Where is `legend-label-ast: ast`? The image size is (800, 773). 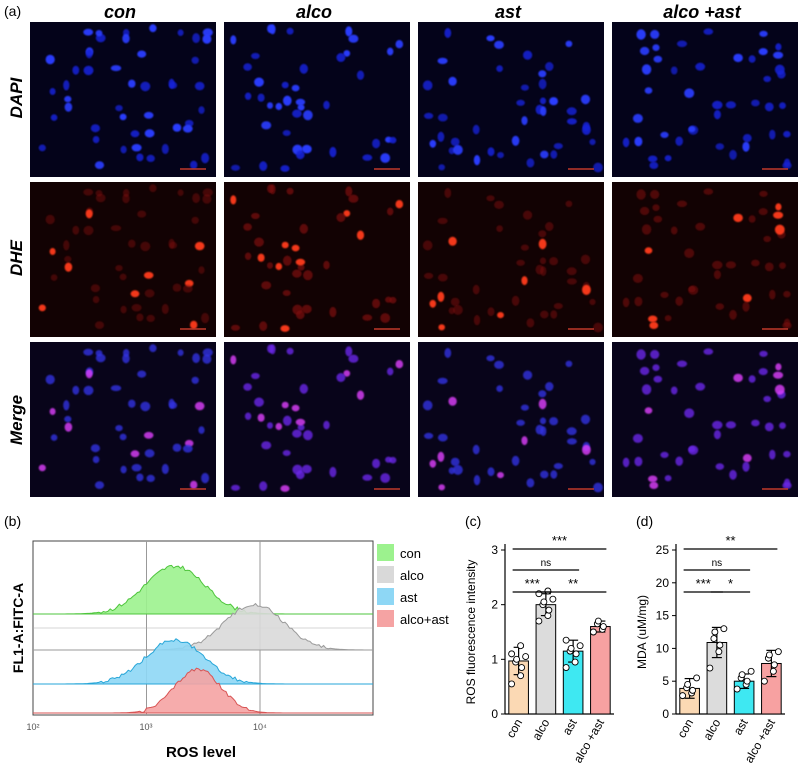 legend-label-ast: ast is located at coordinates (409, 597).